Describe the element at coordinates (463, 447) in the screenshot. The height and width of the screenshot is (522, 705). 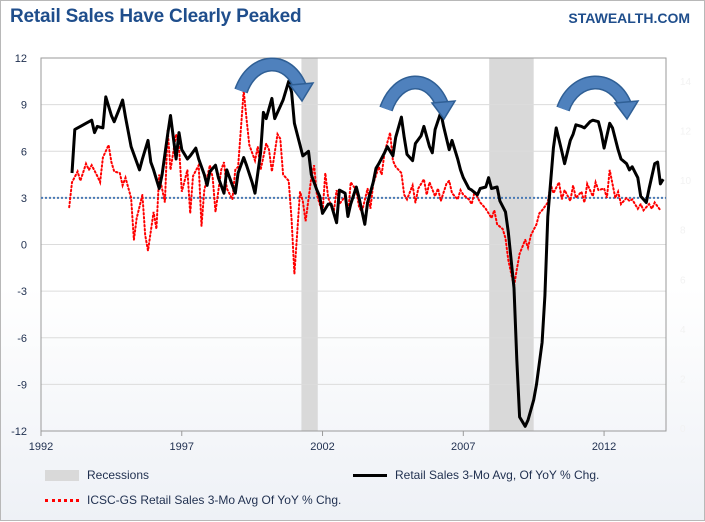
I see `x-tick-label: 2007` at that location.